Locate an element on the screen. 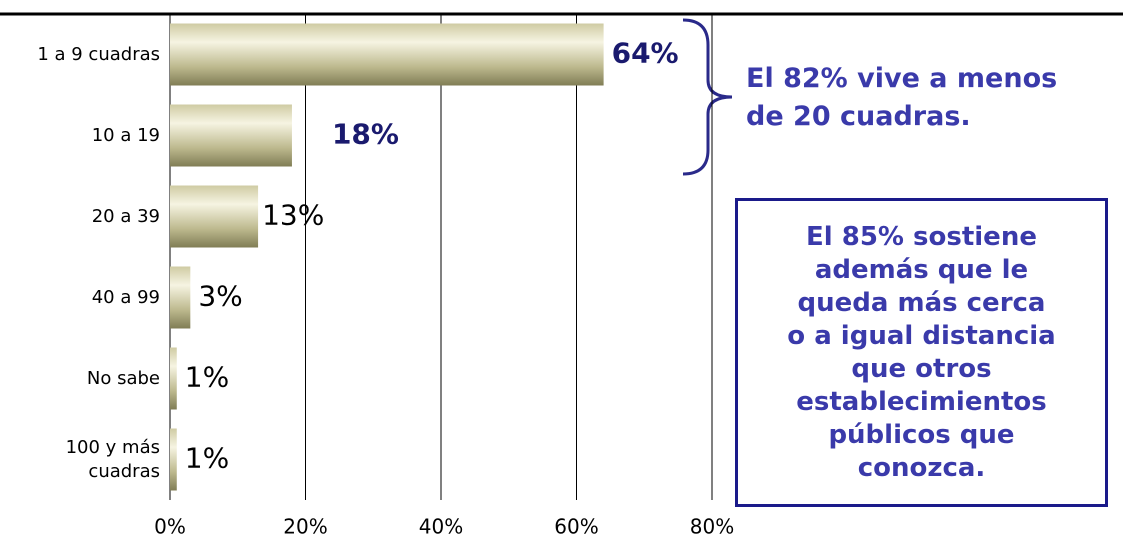  annotation-line: además que le is located at coordinates (921, 269).